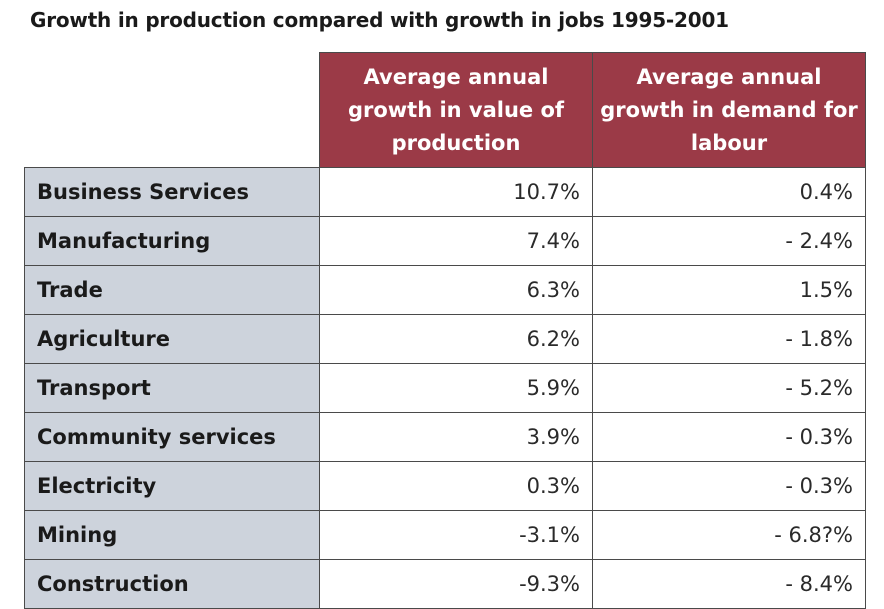  I want to click on table-row: Community services 3.9% - 0.3%, so click(445, 437).